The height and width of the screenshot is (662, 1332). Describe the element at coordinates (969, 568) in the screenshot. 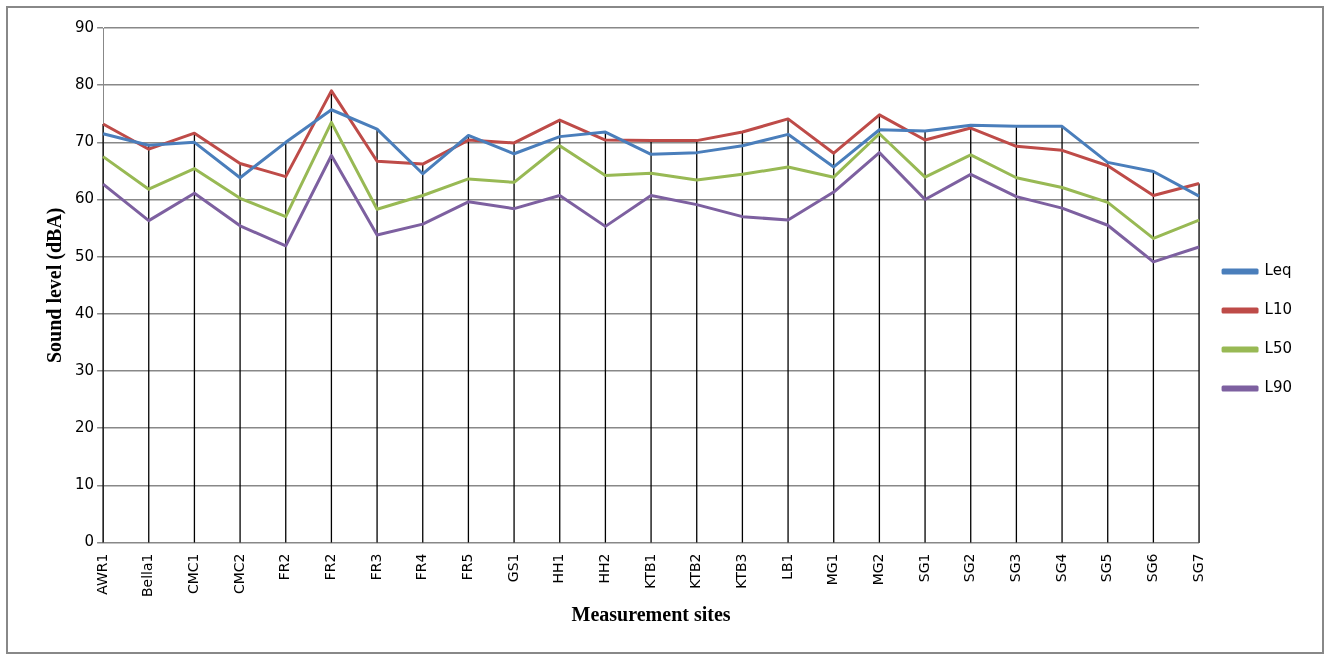

I see `x-tick-label: SG2` at that location.